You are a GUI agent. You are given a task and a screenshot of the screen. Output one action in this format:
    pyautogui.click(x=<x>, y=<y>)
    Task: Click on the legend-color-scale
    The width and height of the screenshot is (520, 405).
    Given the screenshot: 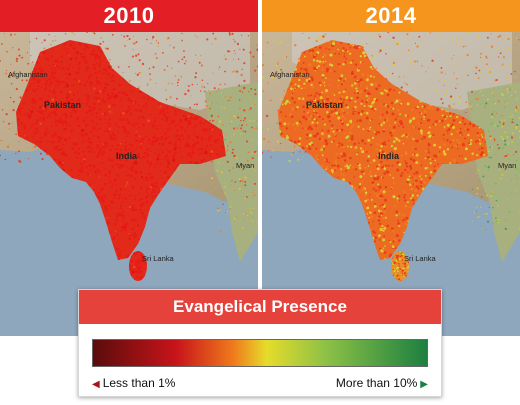 What is the action you would take?
    pyautogui.click(x=260, y=353)
    